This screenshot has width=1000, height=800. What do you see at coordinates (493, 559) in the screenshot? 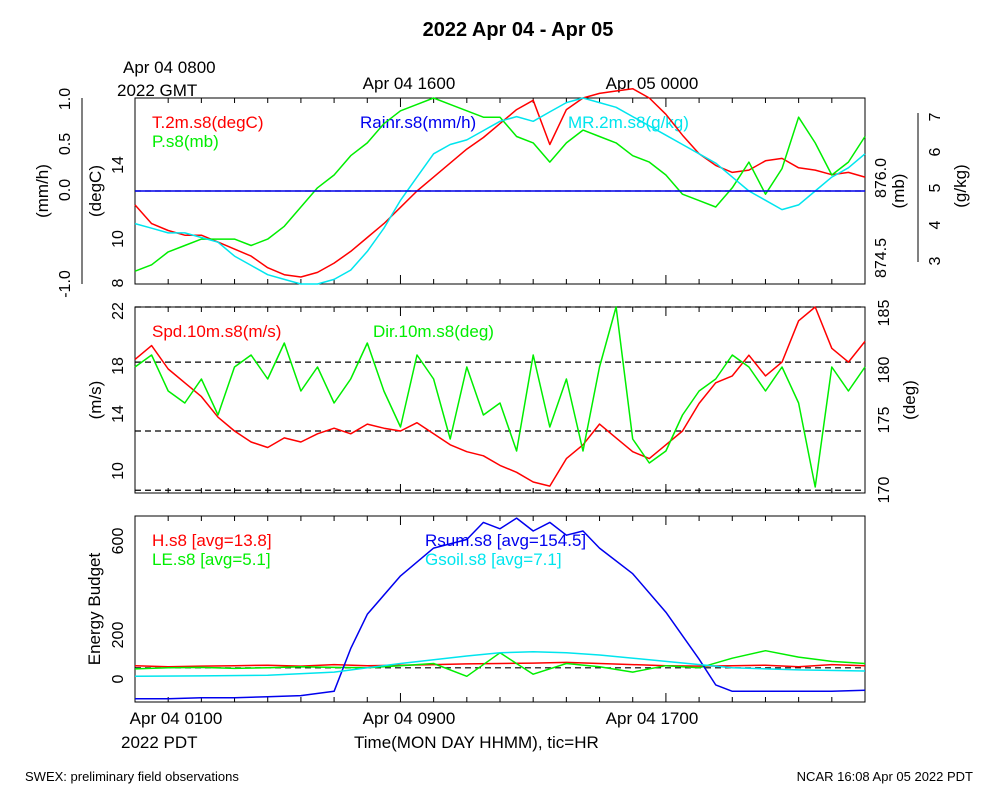
I see `legend-gsoil: Gsoil.s8 [avg=7.1]` at bounding box center [493, 559].